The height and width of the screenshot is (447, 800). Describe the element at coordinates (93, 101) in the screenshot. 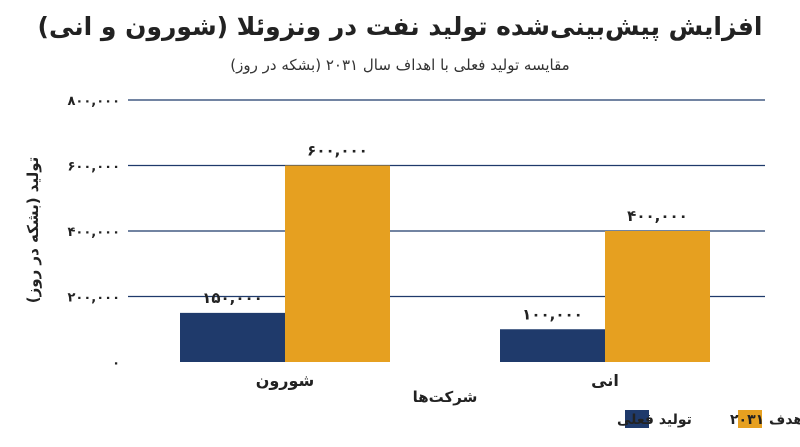

I see `y-tick-label: ۸۰۰,۰۰۰` at that location.